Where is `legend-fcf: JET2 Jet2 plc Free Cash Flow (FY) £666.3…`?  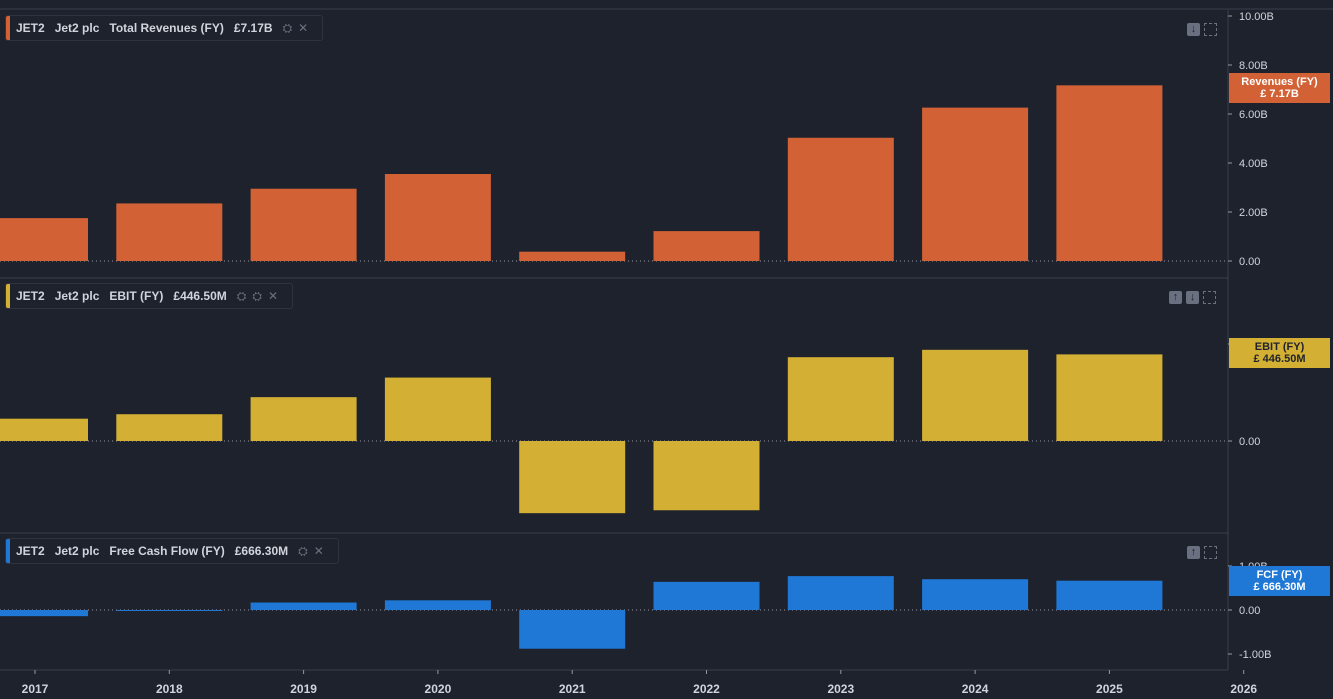 legend-fcf: JET2 Jet2 plc Free Cash Flow (FY) £666.3… is located at coordinates (172, 551).